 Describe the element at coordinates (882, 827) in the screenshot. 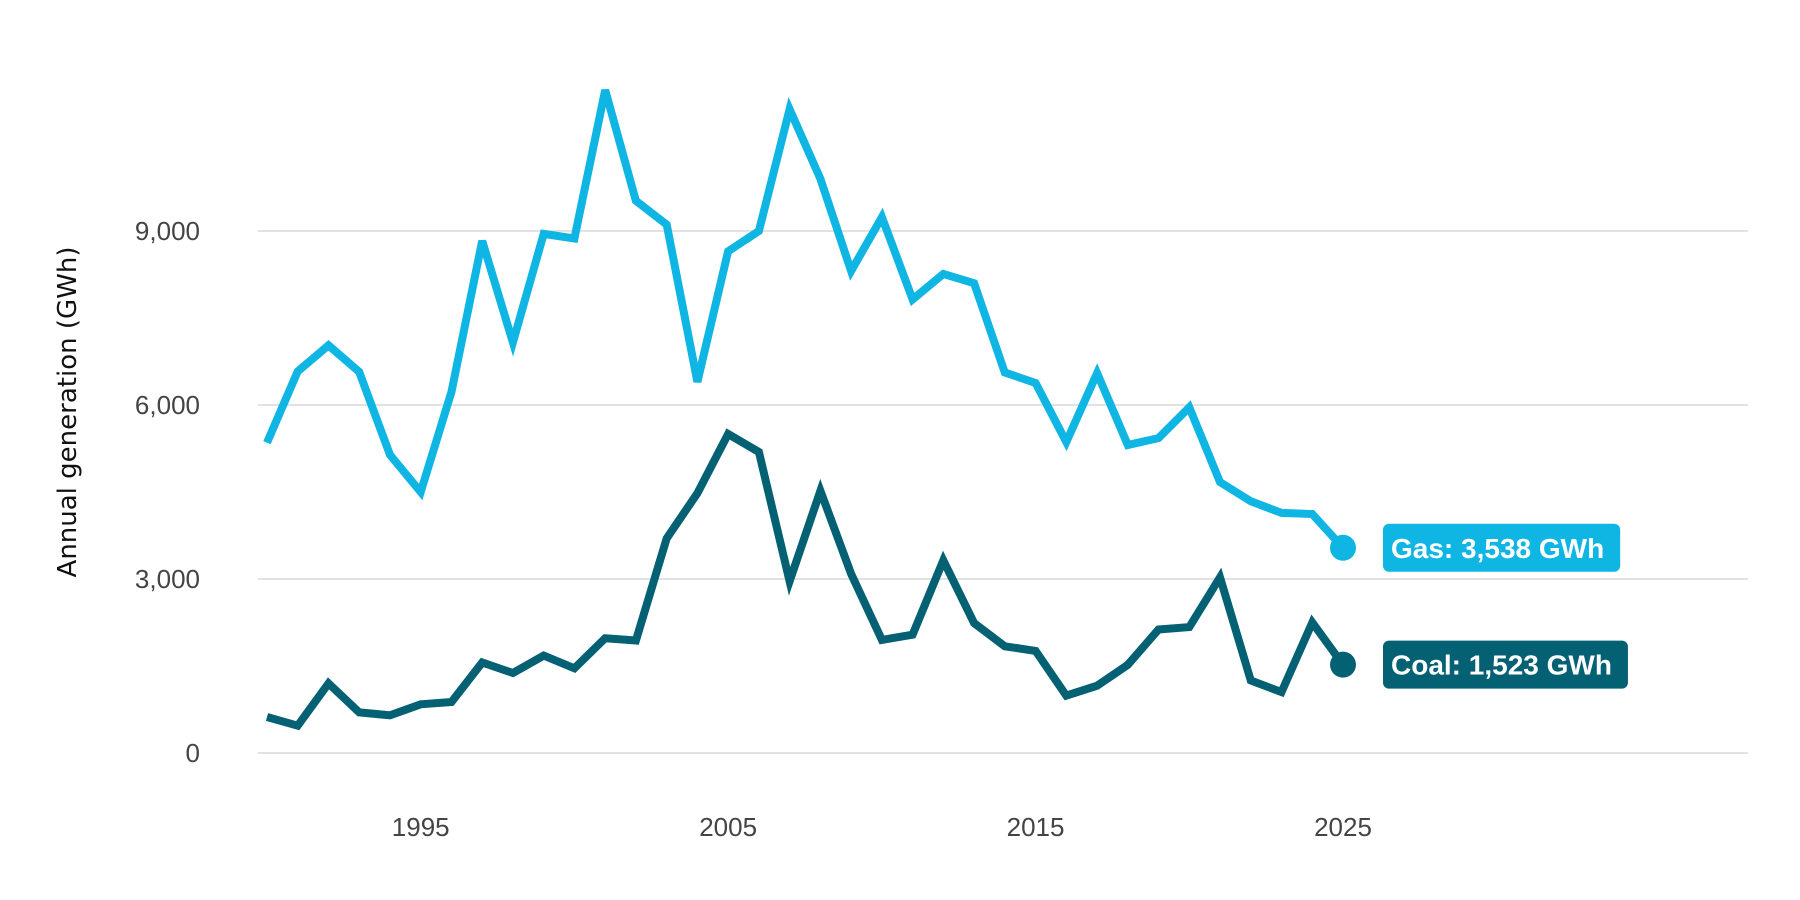

I see `x-axis-ticks: 1995 2005 2015 2025` at that location.